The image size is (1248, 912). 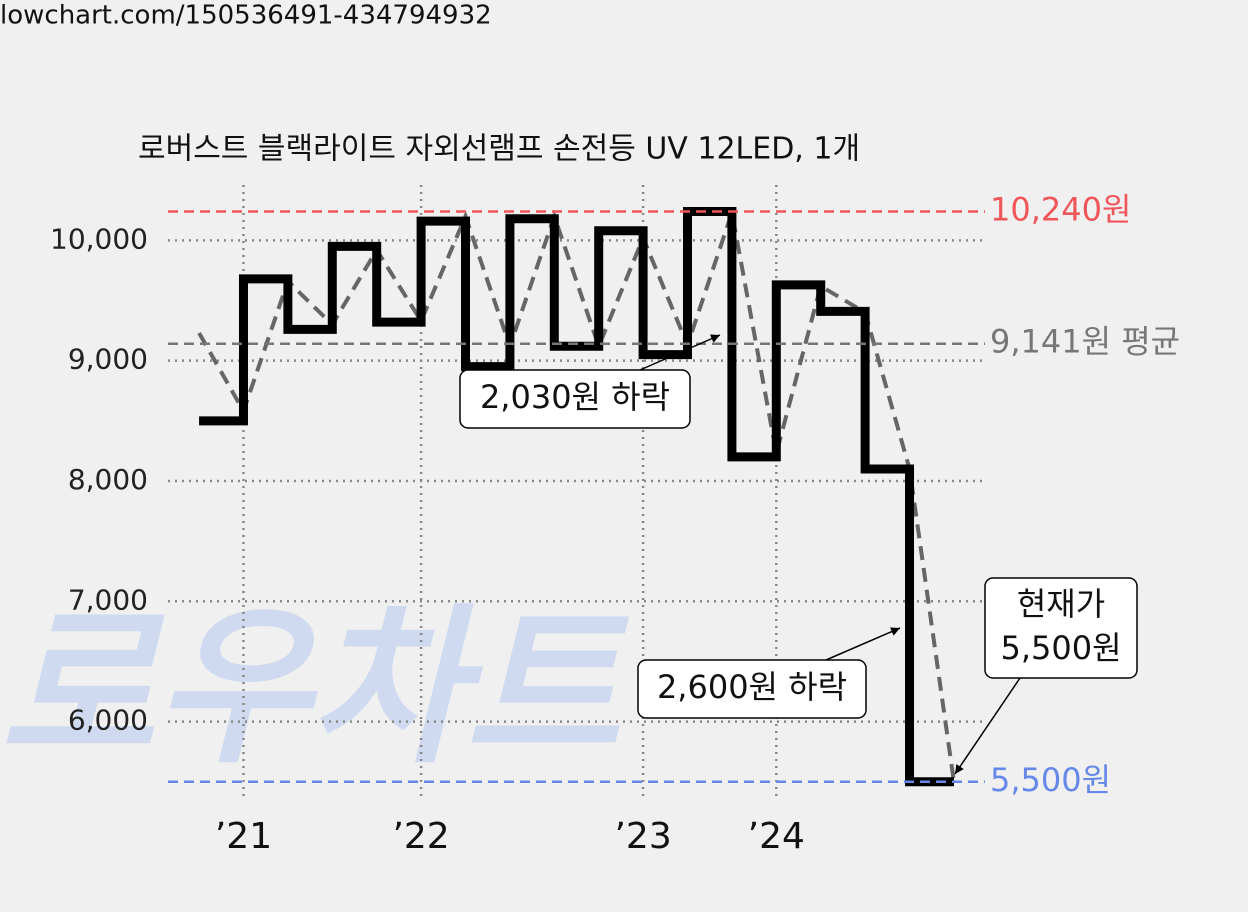 I want to click on x-tick-label: ’21, so click(x=243, y=836).